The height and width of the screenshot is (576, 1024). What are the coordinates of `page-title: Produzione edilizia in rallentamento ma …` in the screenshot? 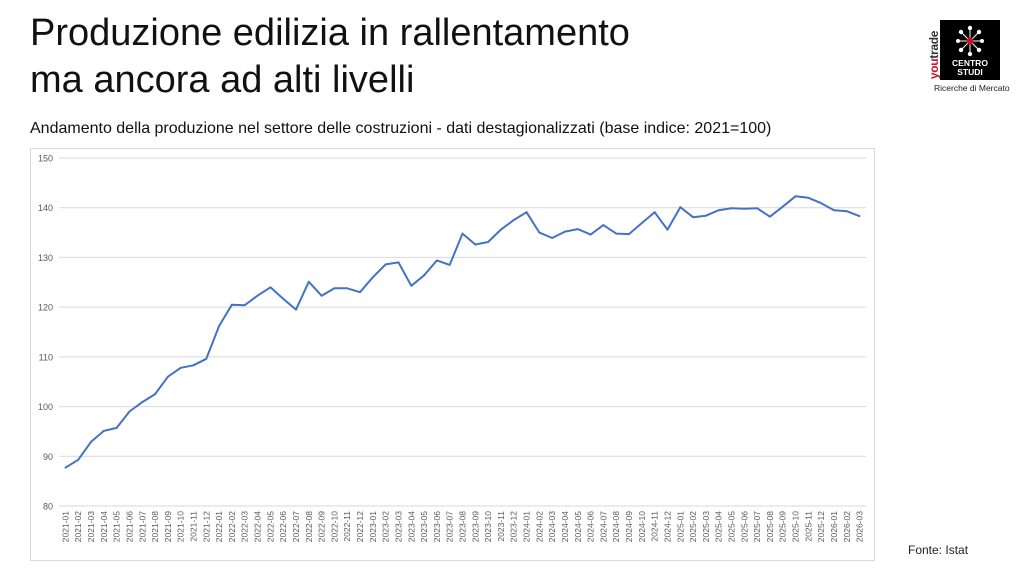 It's located at (330, 57).